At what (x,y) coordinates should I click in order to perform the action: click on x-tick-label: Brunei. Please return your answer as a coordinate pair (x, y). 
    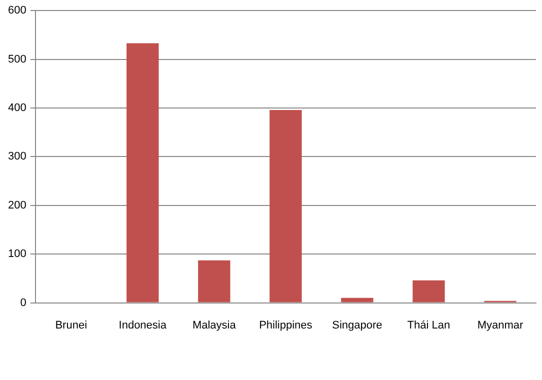
    Looking at the image, I should click on (71, 325).